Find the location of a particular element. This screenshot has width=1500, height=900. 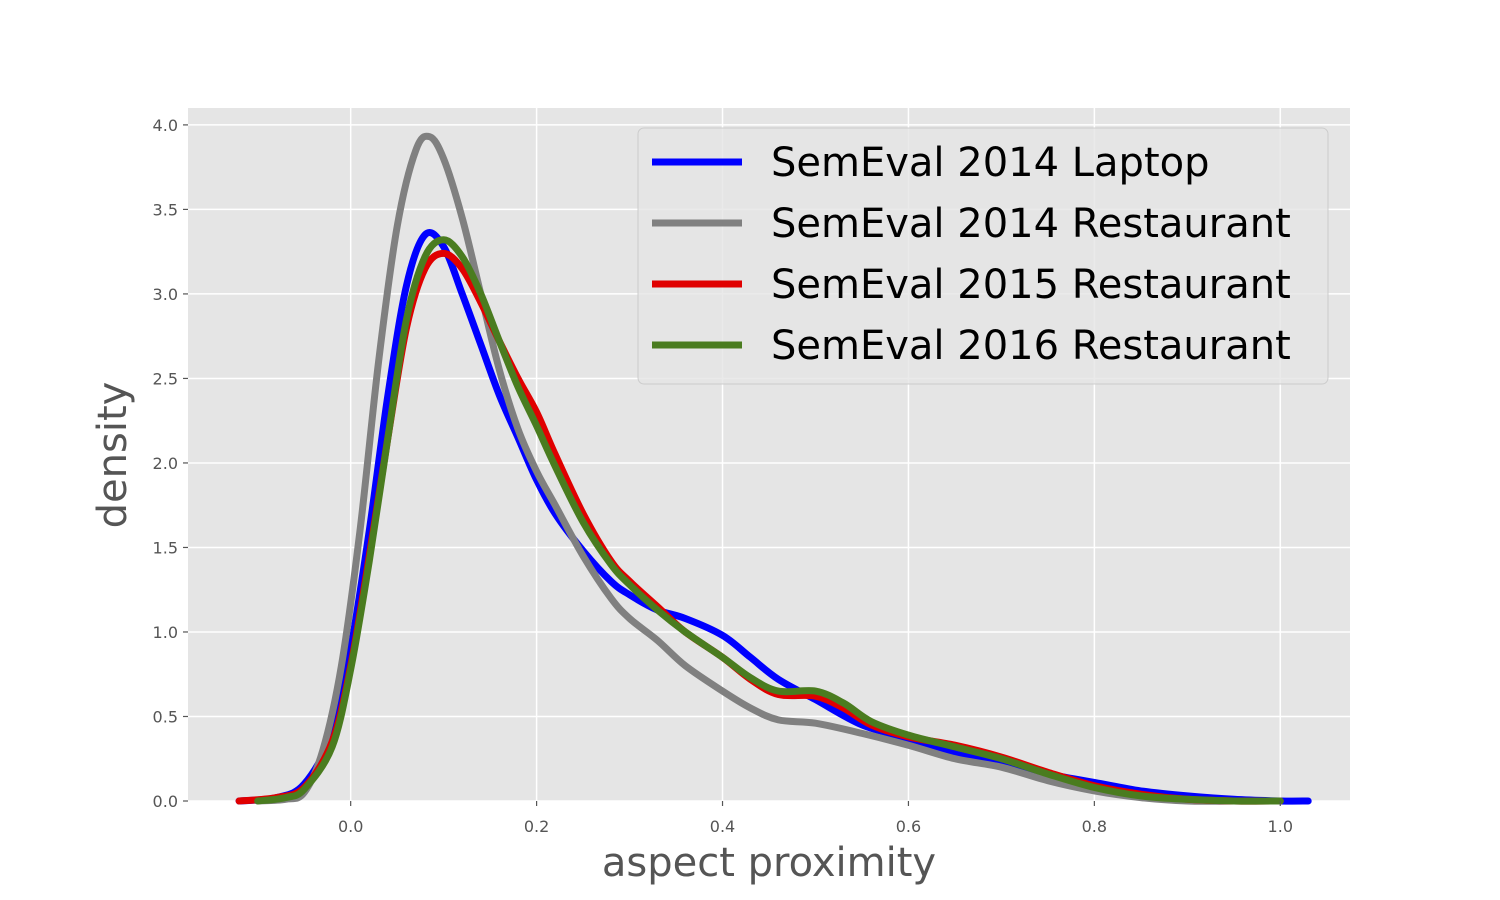

x-tick-label: 0.8 is located at coordinates (1094, 826).